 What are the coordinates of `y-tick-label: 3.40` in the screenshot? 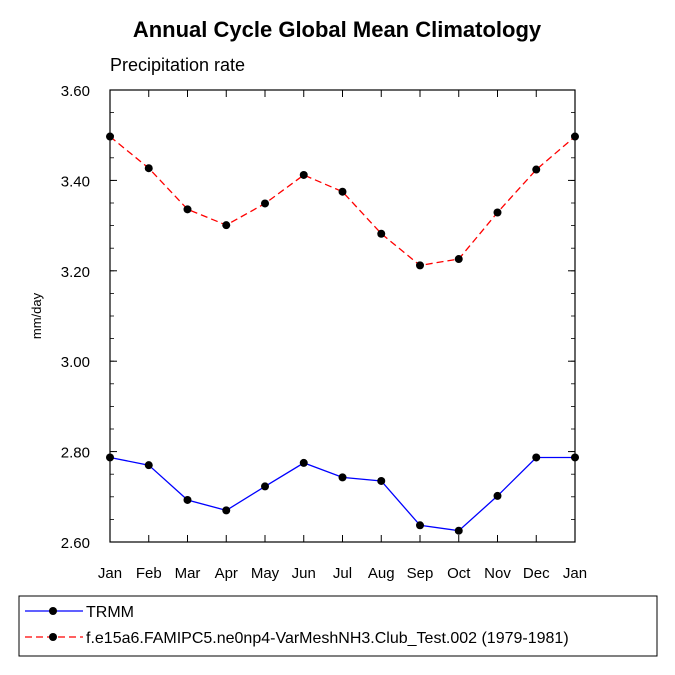 It's located at (75, 181).